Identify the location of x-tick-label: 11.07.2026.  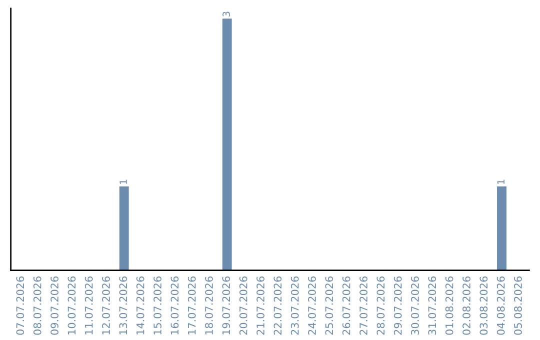
(88, 305).